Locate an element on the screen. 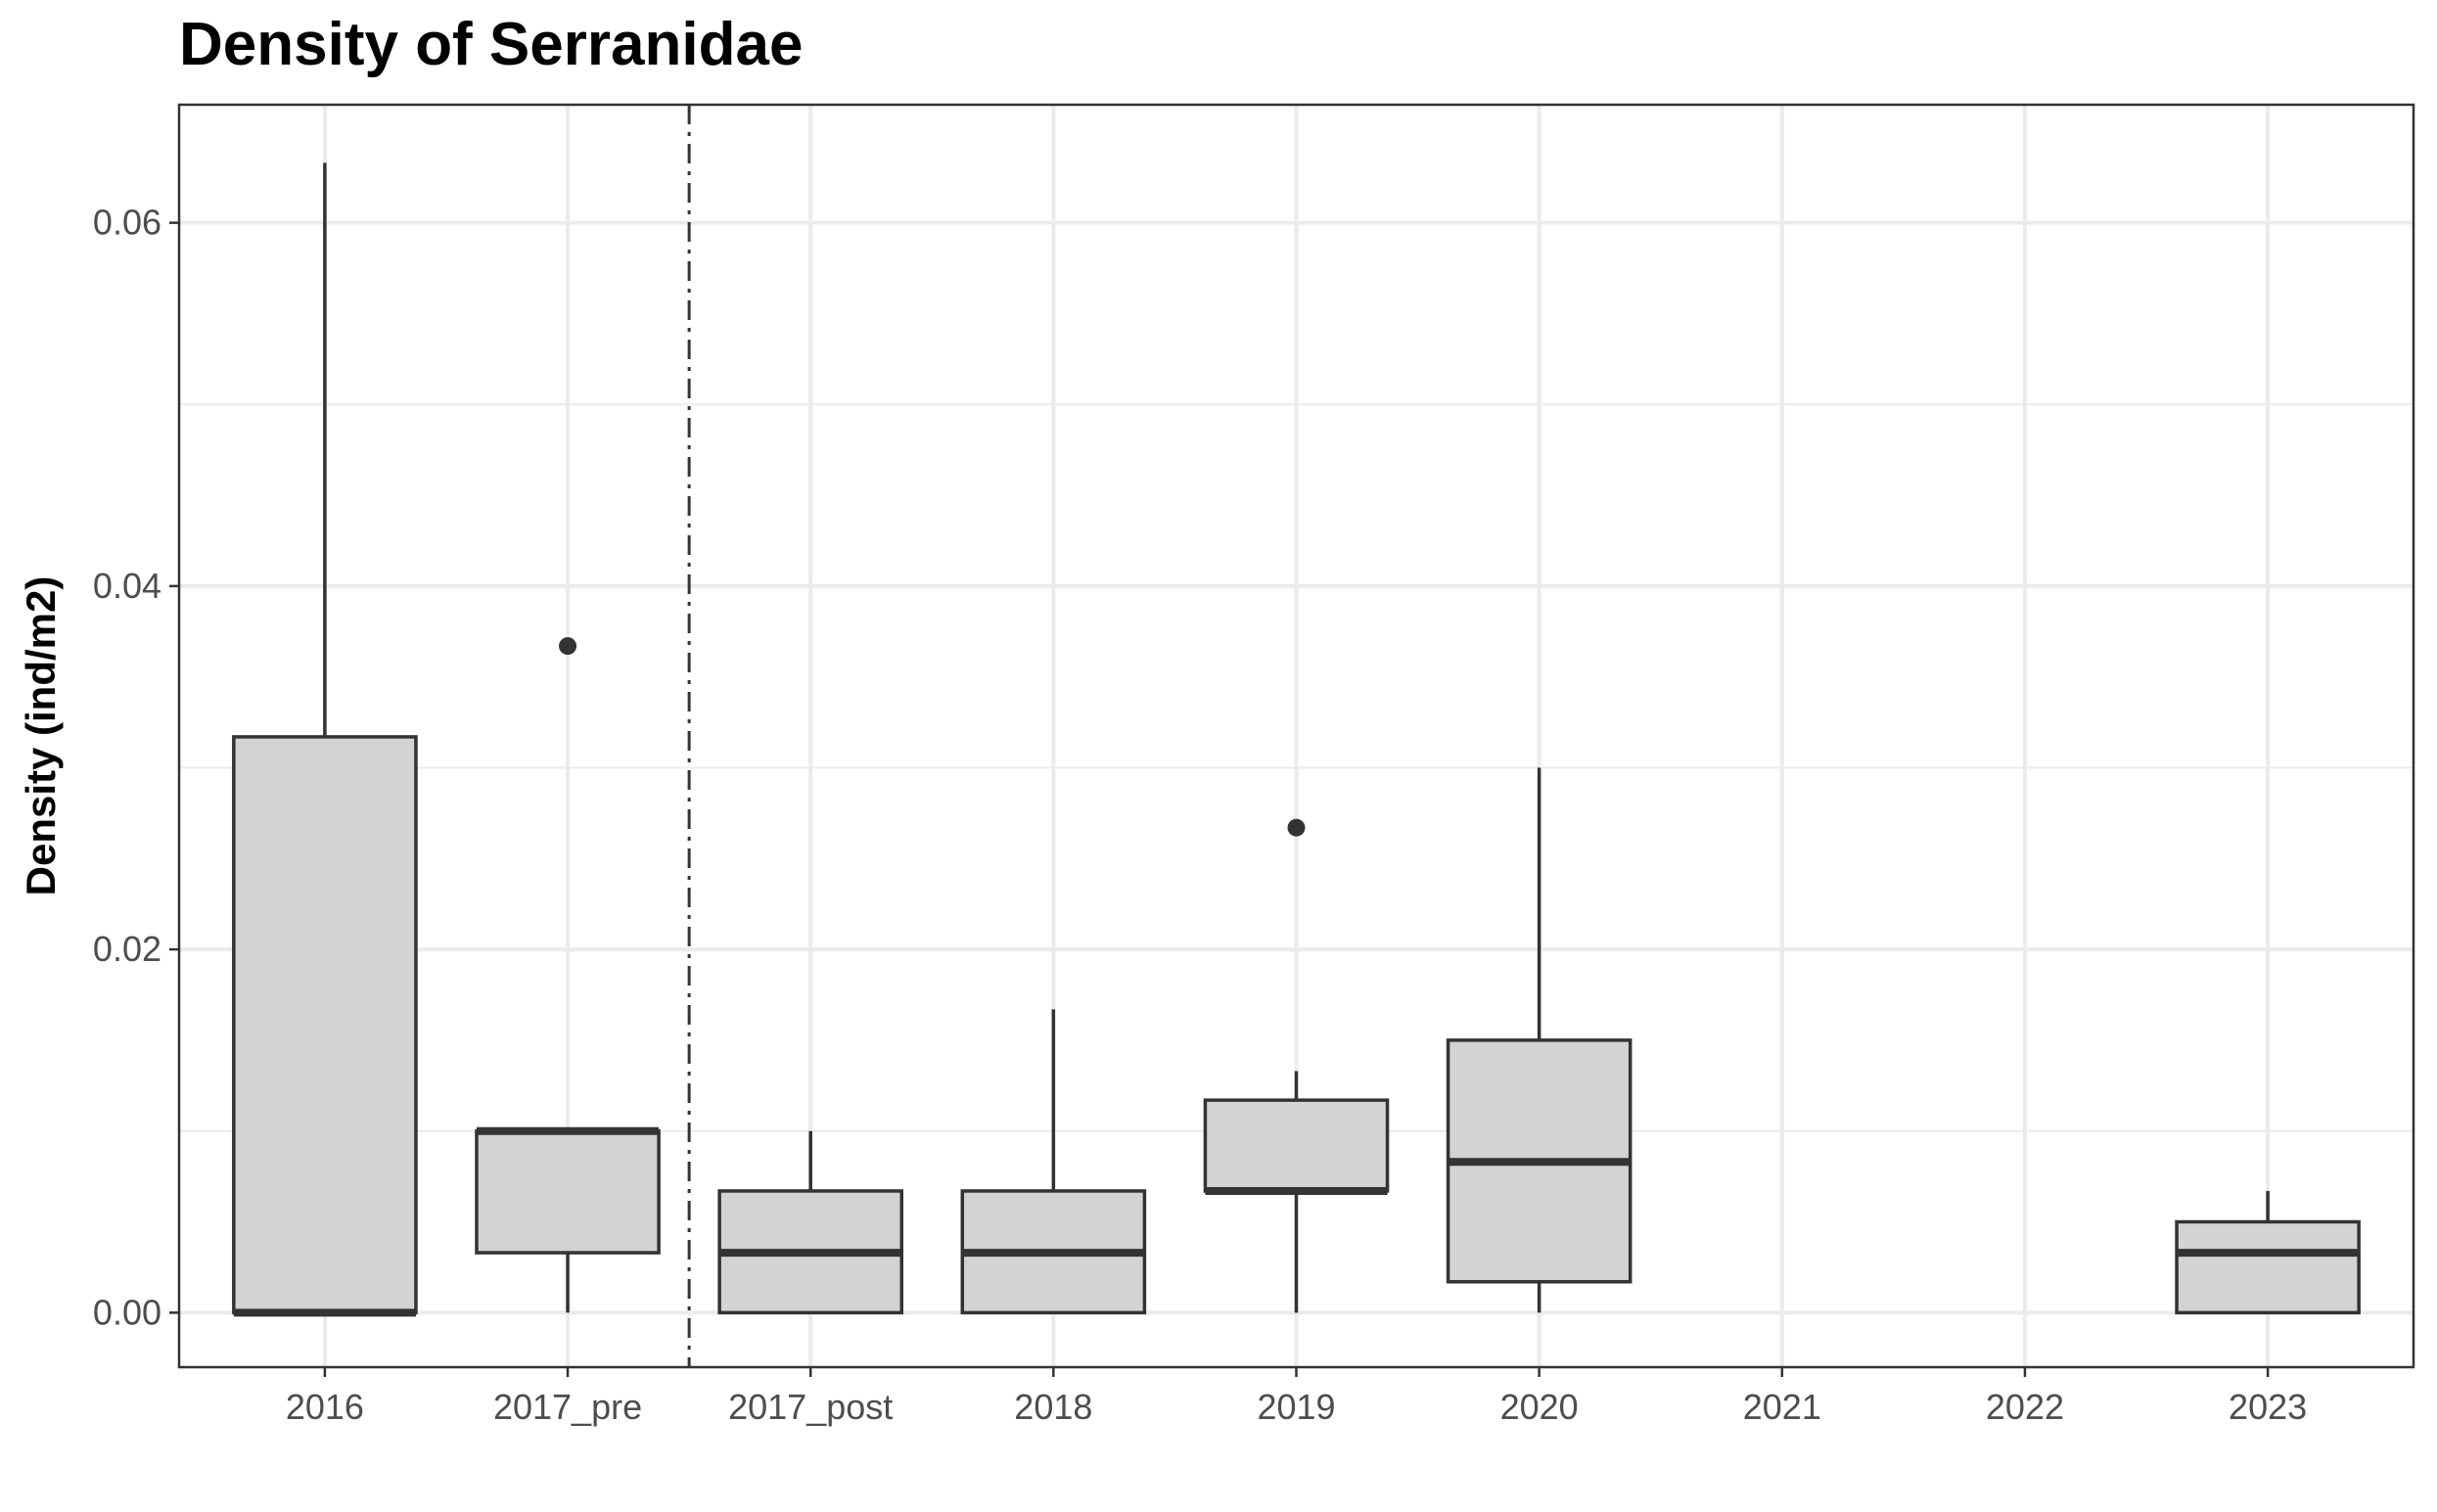 The image size is (2437, 1512). x-tick-label: 2020 is located at coordinates (1540, 1407).